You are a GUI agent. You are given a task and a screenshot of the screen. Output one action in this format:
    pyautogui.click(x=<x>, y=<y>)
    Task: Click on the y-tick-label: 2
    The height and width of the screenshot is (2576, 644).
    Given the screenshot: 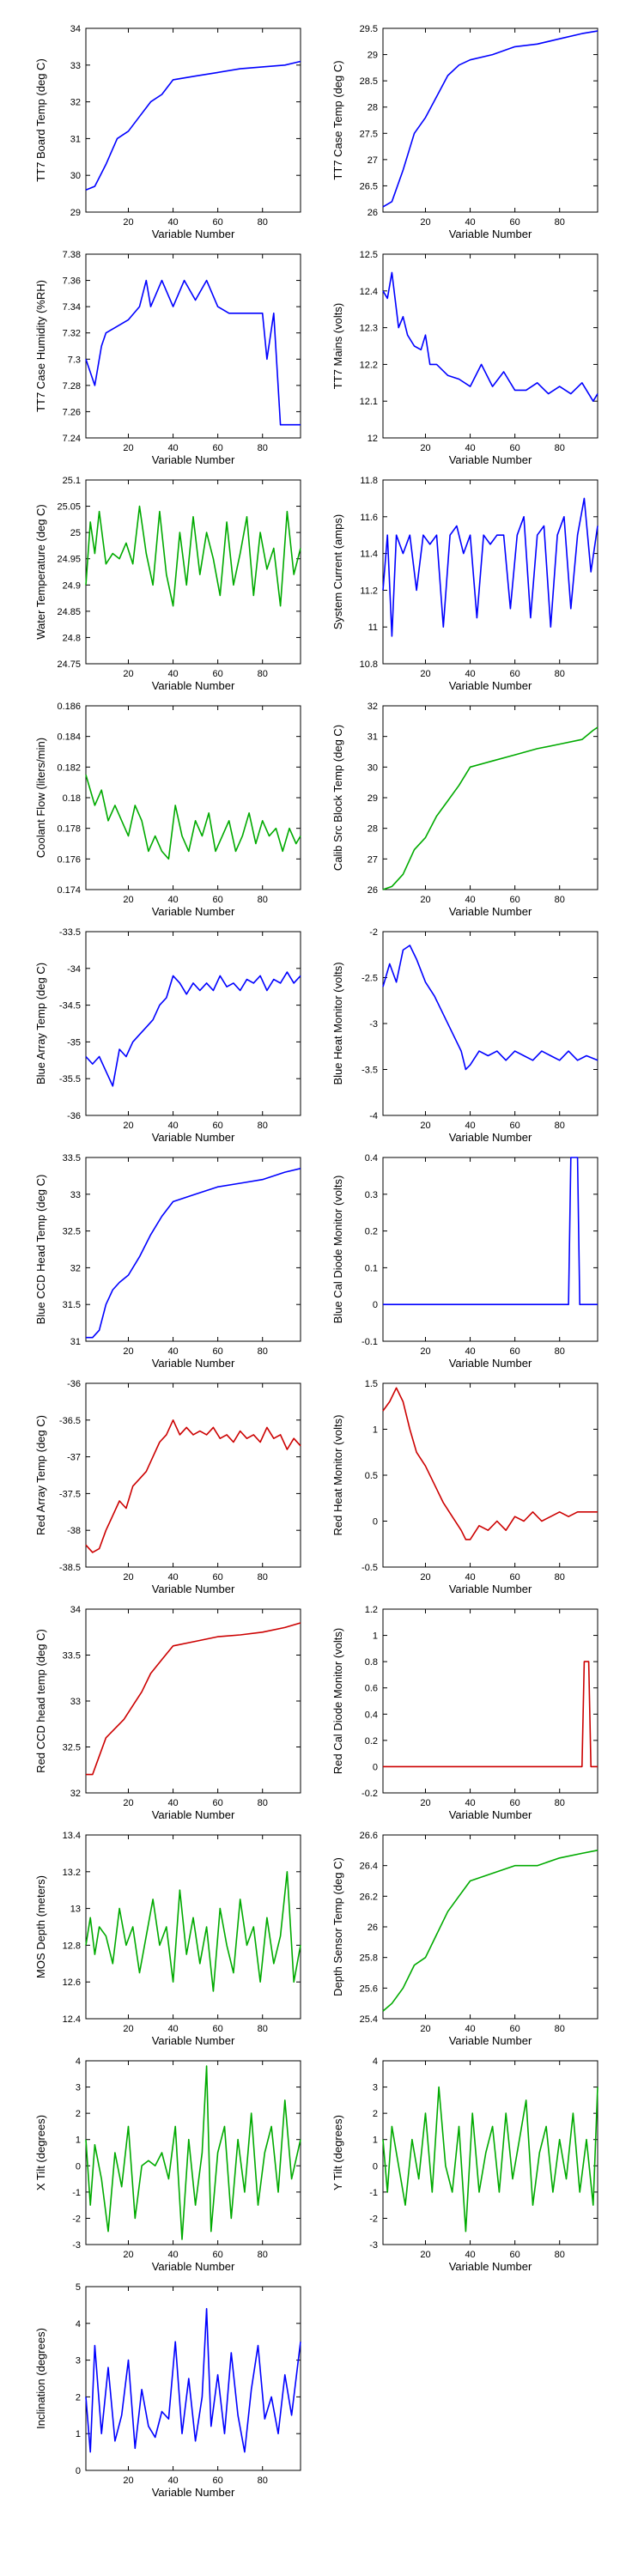 What is the action you would take?
    pyautogui.click(x=78, y=2397)
    